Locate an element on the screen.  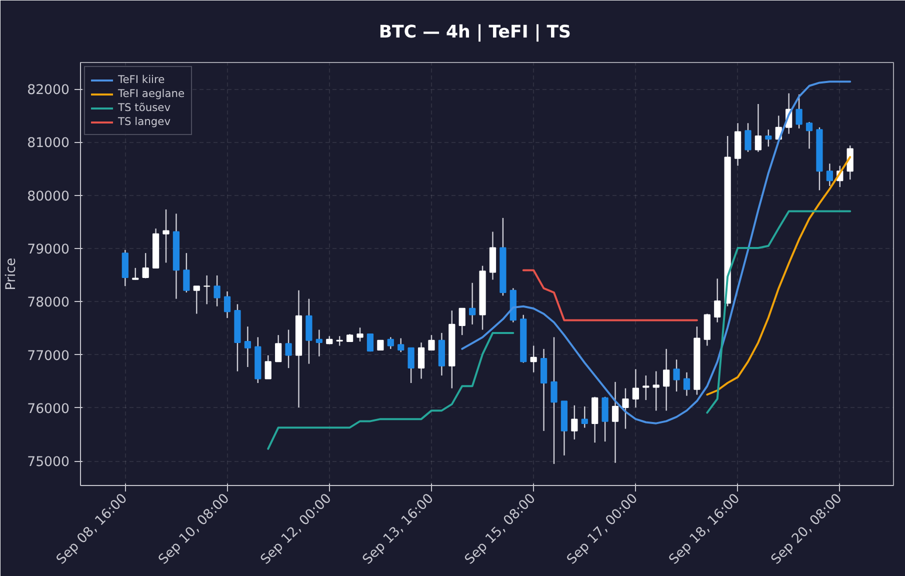
y-tick-label: 79000 is located at coordinates (48, 250).